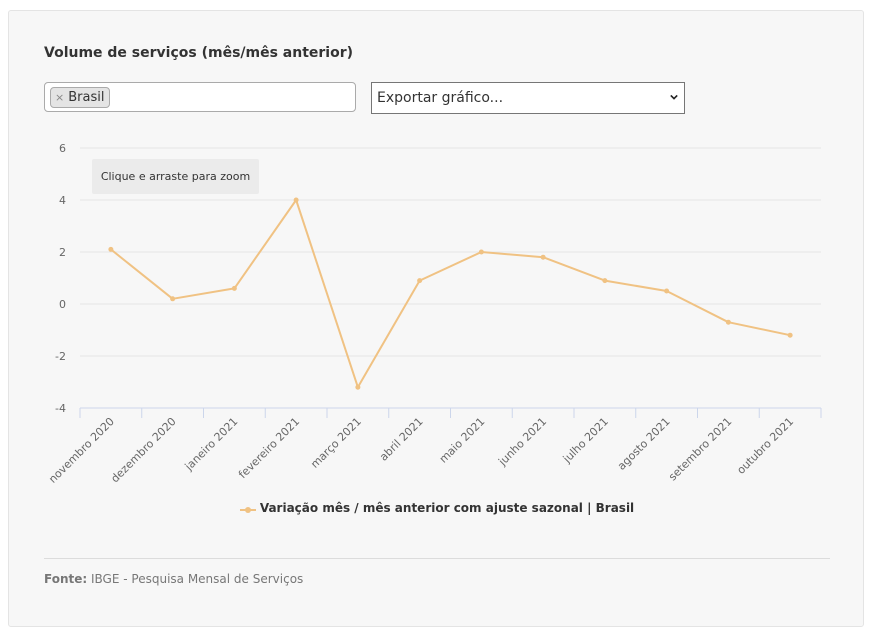 Image resolution: width=874 pixels, height=637 pixels. What do you see at coordinates (66, 579) in the screenshot?
I see `source-label: Fonte:` at bounding box center [66, 579].